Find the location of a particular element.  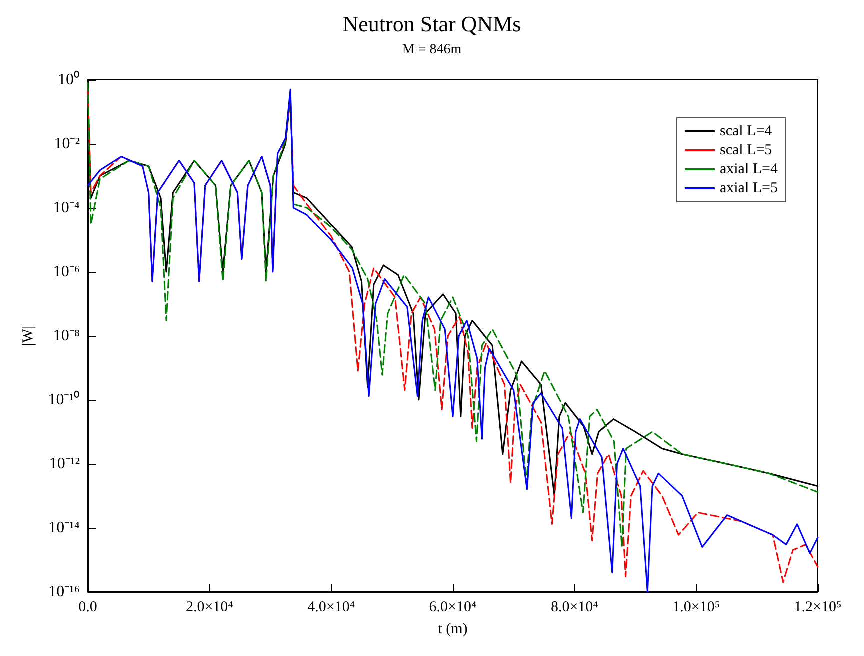

x-tick-label: 1.2×10⁵ is located at coordinates (818, 608).